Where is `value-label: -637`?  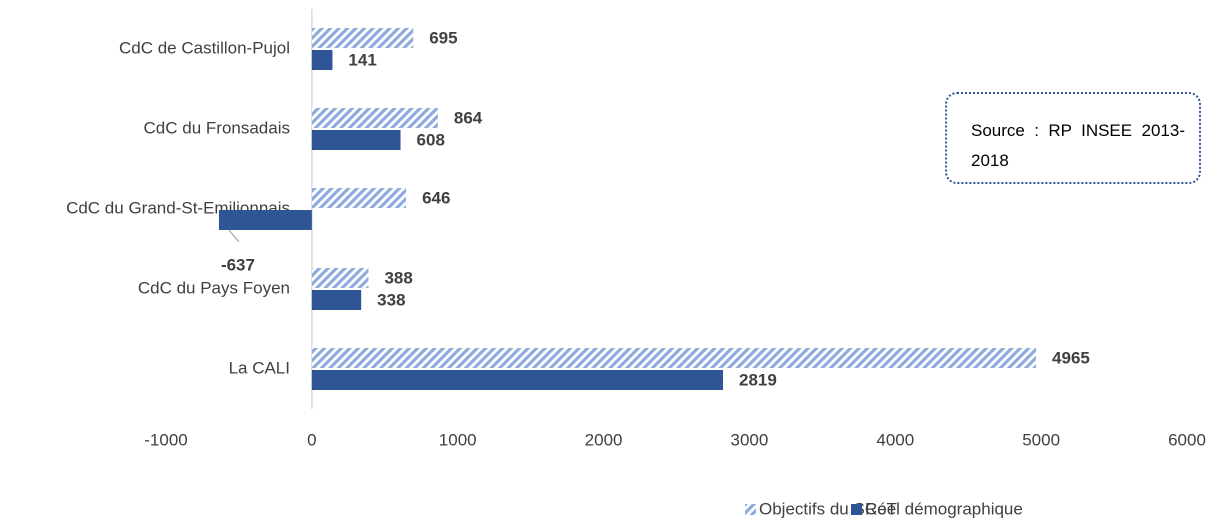 value-label: -637 is located at coordinates (238, 264).